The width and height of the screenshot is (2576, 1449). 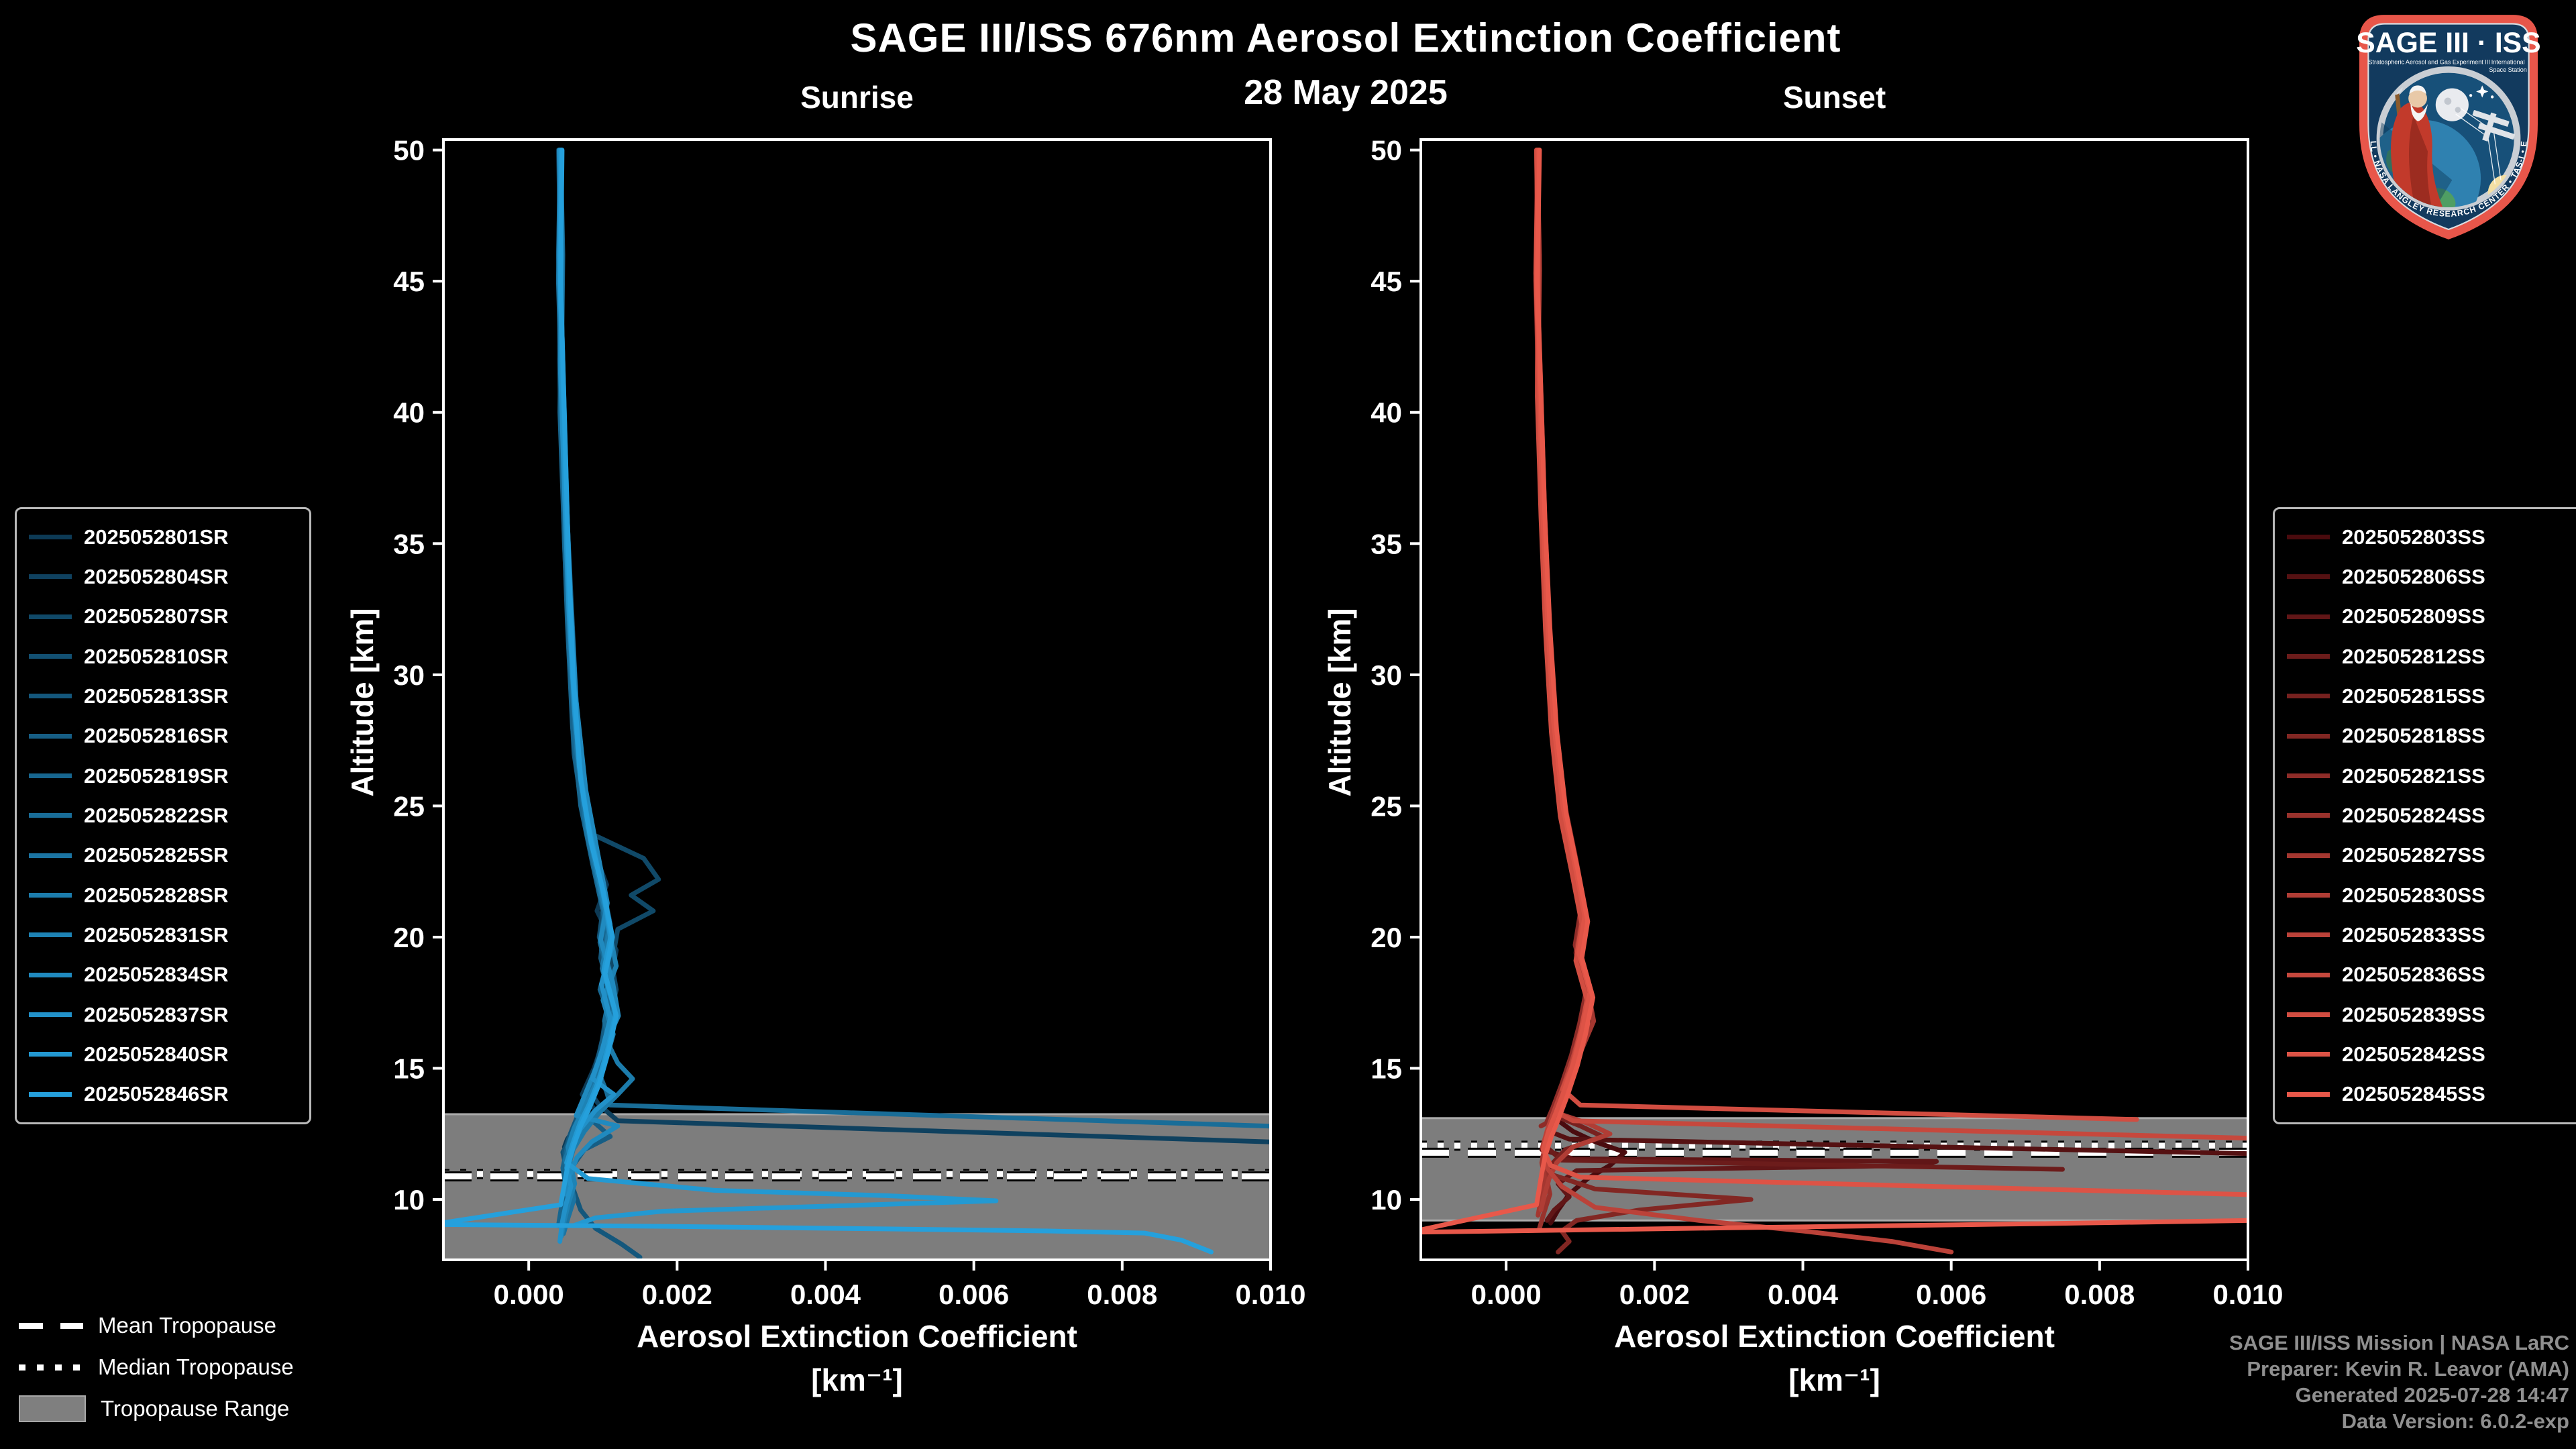 I want to click on legend-label: 2025052821SS, so click(x=2413, y=775).